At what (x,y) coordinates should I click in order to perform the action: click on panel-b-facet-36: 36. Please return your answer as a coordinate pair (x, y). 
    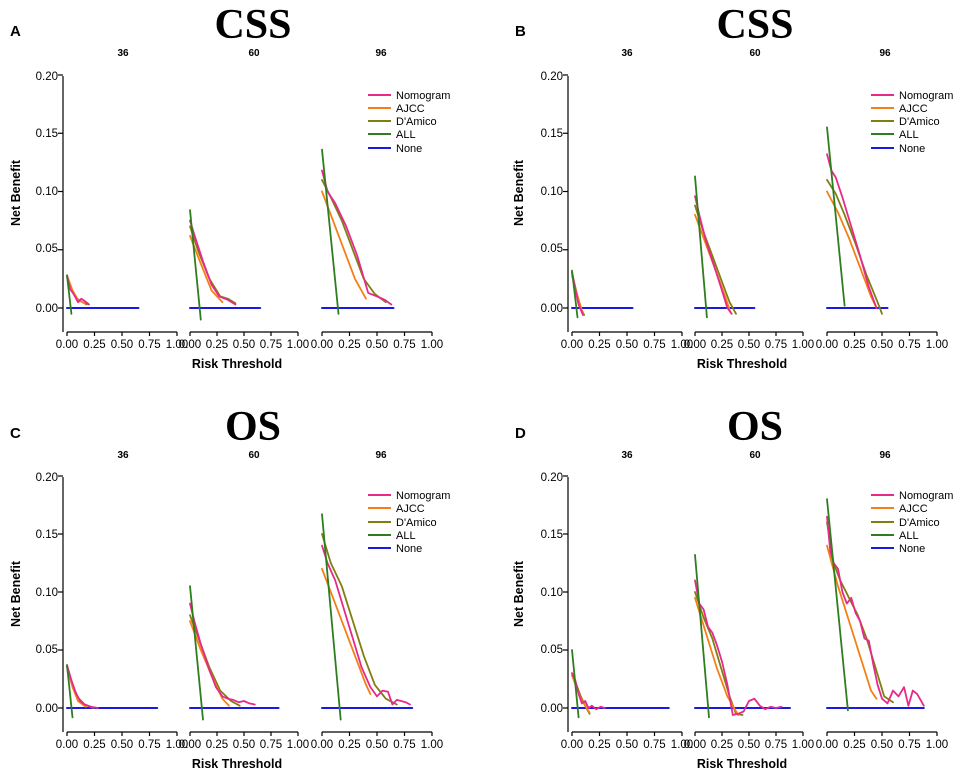
    Looking at the image, I should click on (627, 53).